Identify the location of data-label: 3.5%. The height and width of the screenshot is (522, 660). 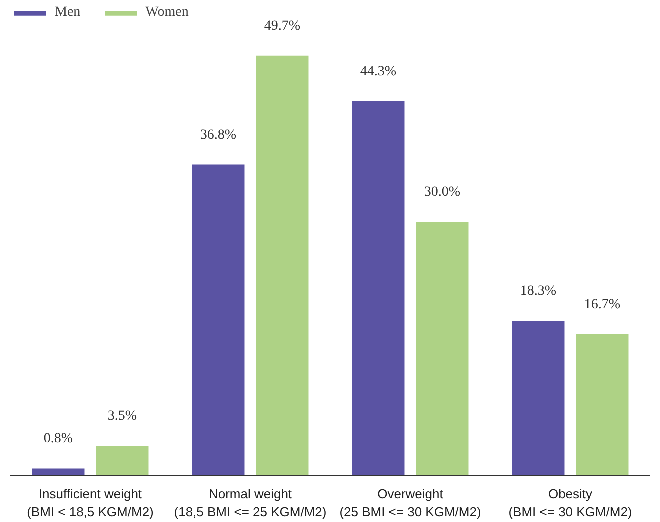
(123, 416).